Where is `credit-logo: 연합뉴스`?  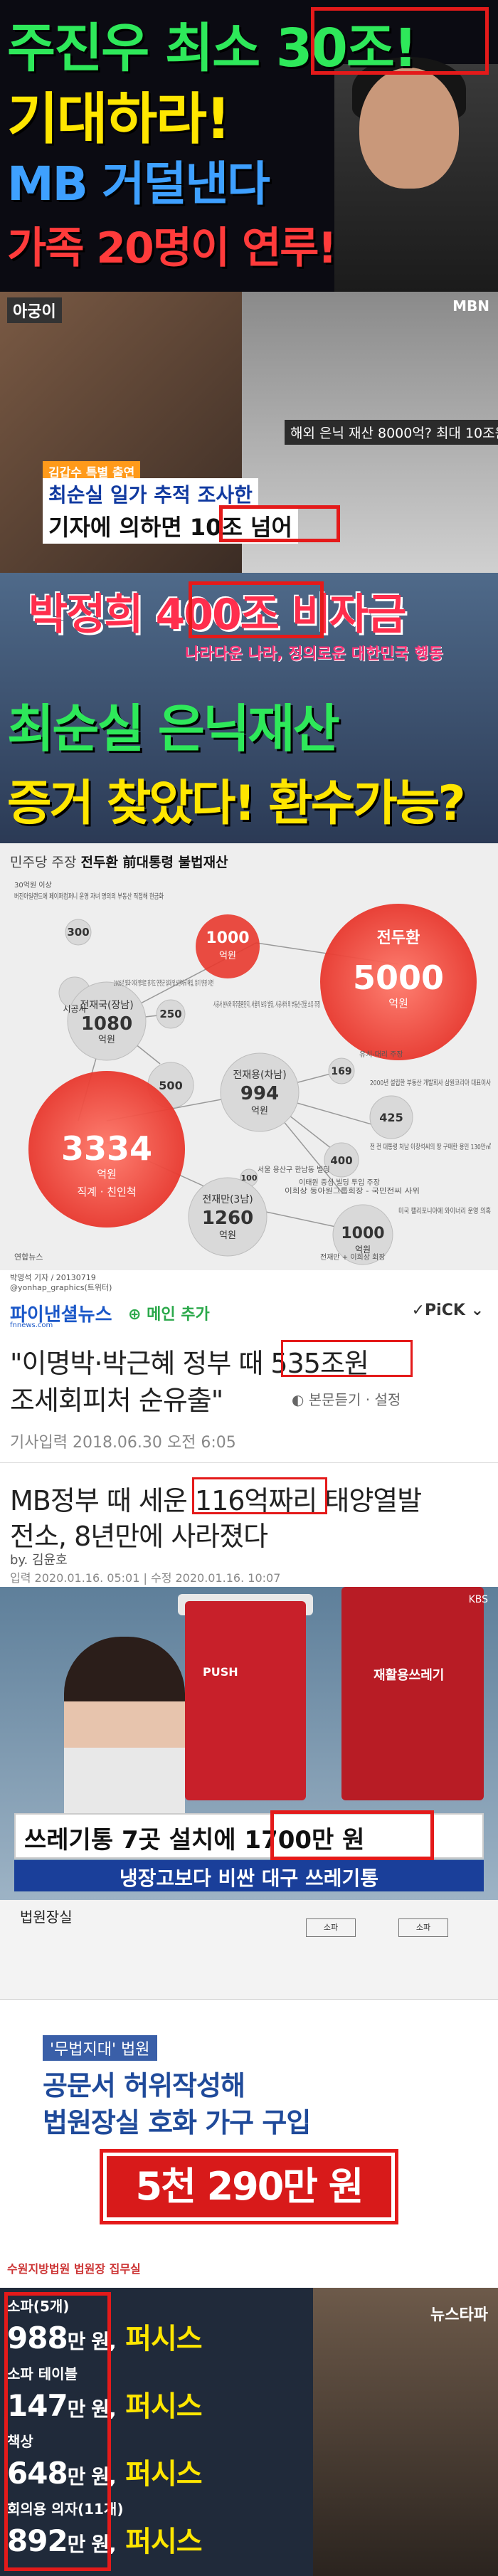
credit-logo: 연합뉴스 is located at coordinates (28, 1257).